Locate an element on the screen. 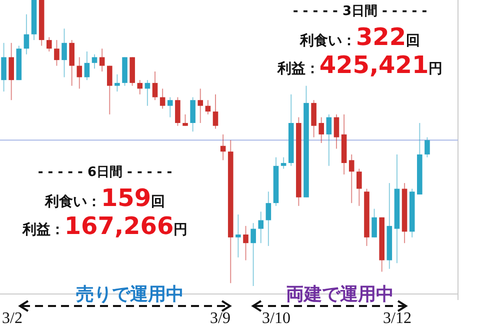 The width and height of the screenshot is (478, 327). annotation: 利益：425,421円 is located at coordinates (359, 65).